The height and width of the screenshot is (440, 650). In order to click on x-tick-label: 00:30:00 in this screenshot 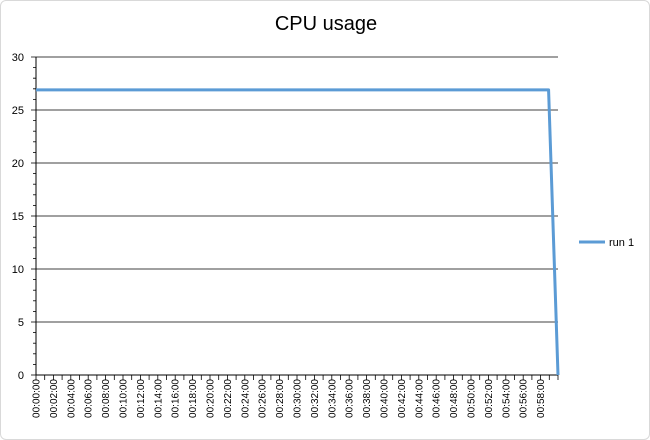, I will do `click(298, 398)`.